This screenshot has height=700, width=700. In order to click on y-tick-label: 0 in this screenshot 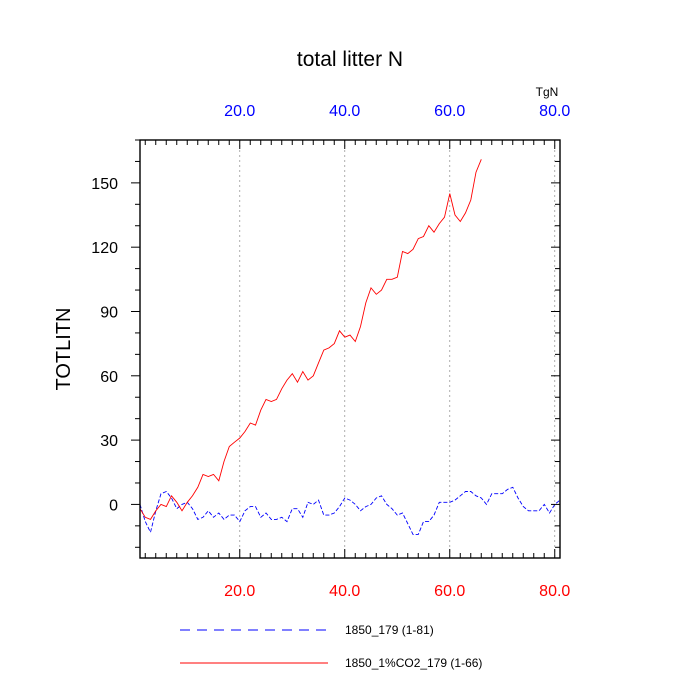, I will do `click(113, 505)`.